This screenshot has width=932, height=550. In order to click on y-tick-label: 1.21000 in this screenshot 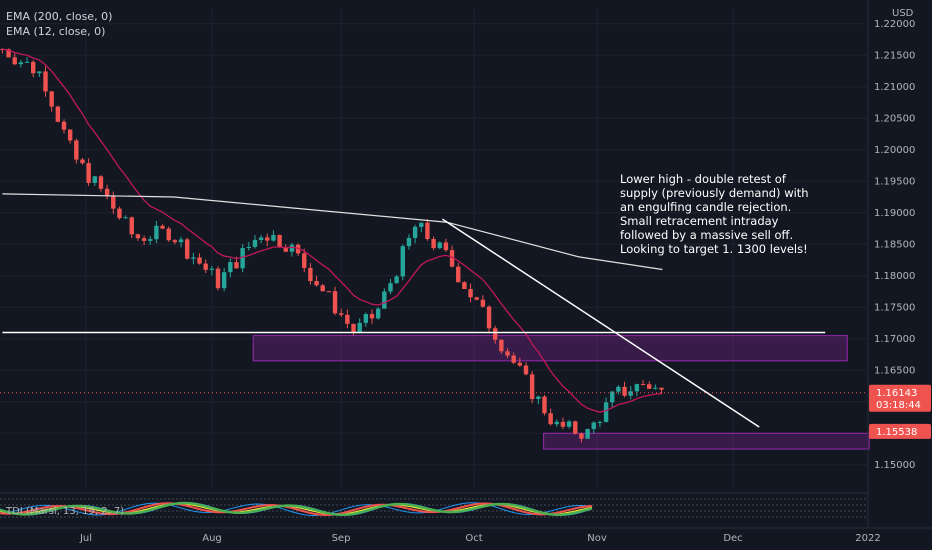, I will do `click(894, 87)`.